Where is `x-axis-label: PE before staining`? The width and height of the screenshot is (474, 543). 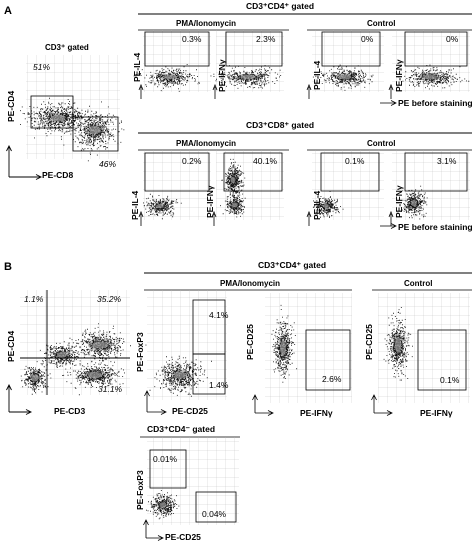 x-axis-label: PE before staining is located at coordinates (435, 103).